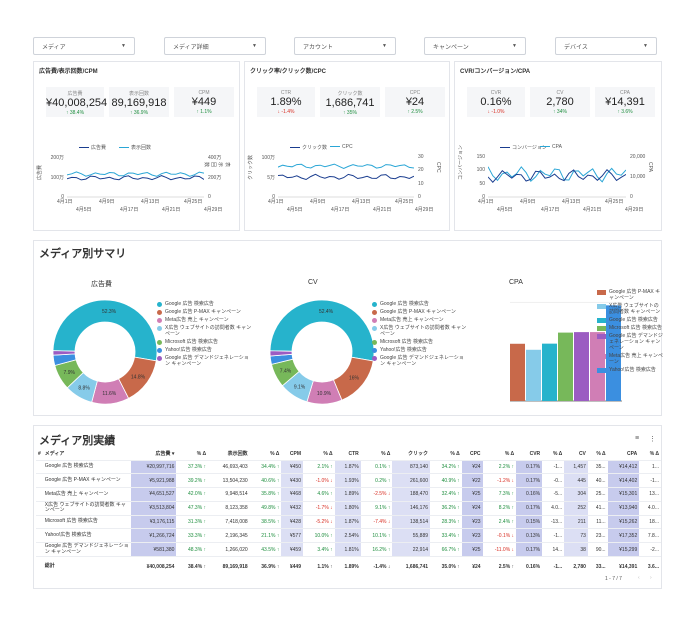 The image size is (700, 624). Describe the element at coordinates (496, 102) in the screenshot. I see `kpi-card: CVR 0.16% ↓ -1.0%` at that location.